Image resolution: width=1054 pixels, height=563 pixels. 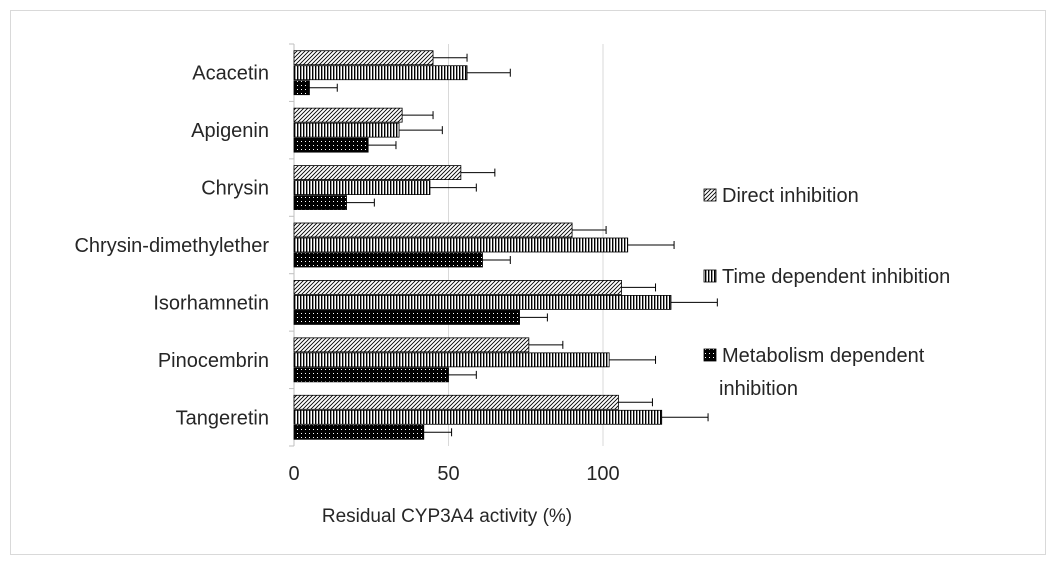 What do you see at coordinates (451, 360) in the screenshot?
I see `bar-pinocembrin-time-dependent-inhibition` at bounding box center [451, 360].